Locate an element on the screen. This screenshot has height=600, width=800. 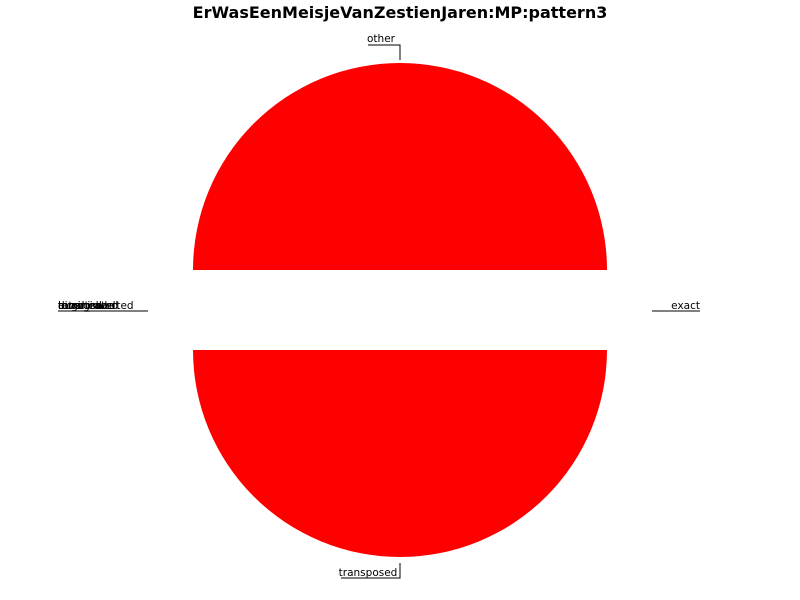
slice-label-diminished: diminished is located at coordinates (87, 306).